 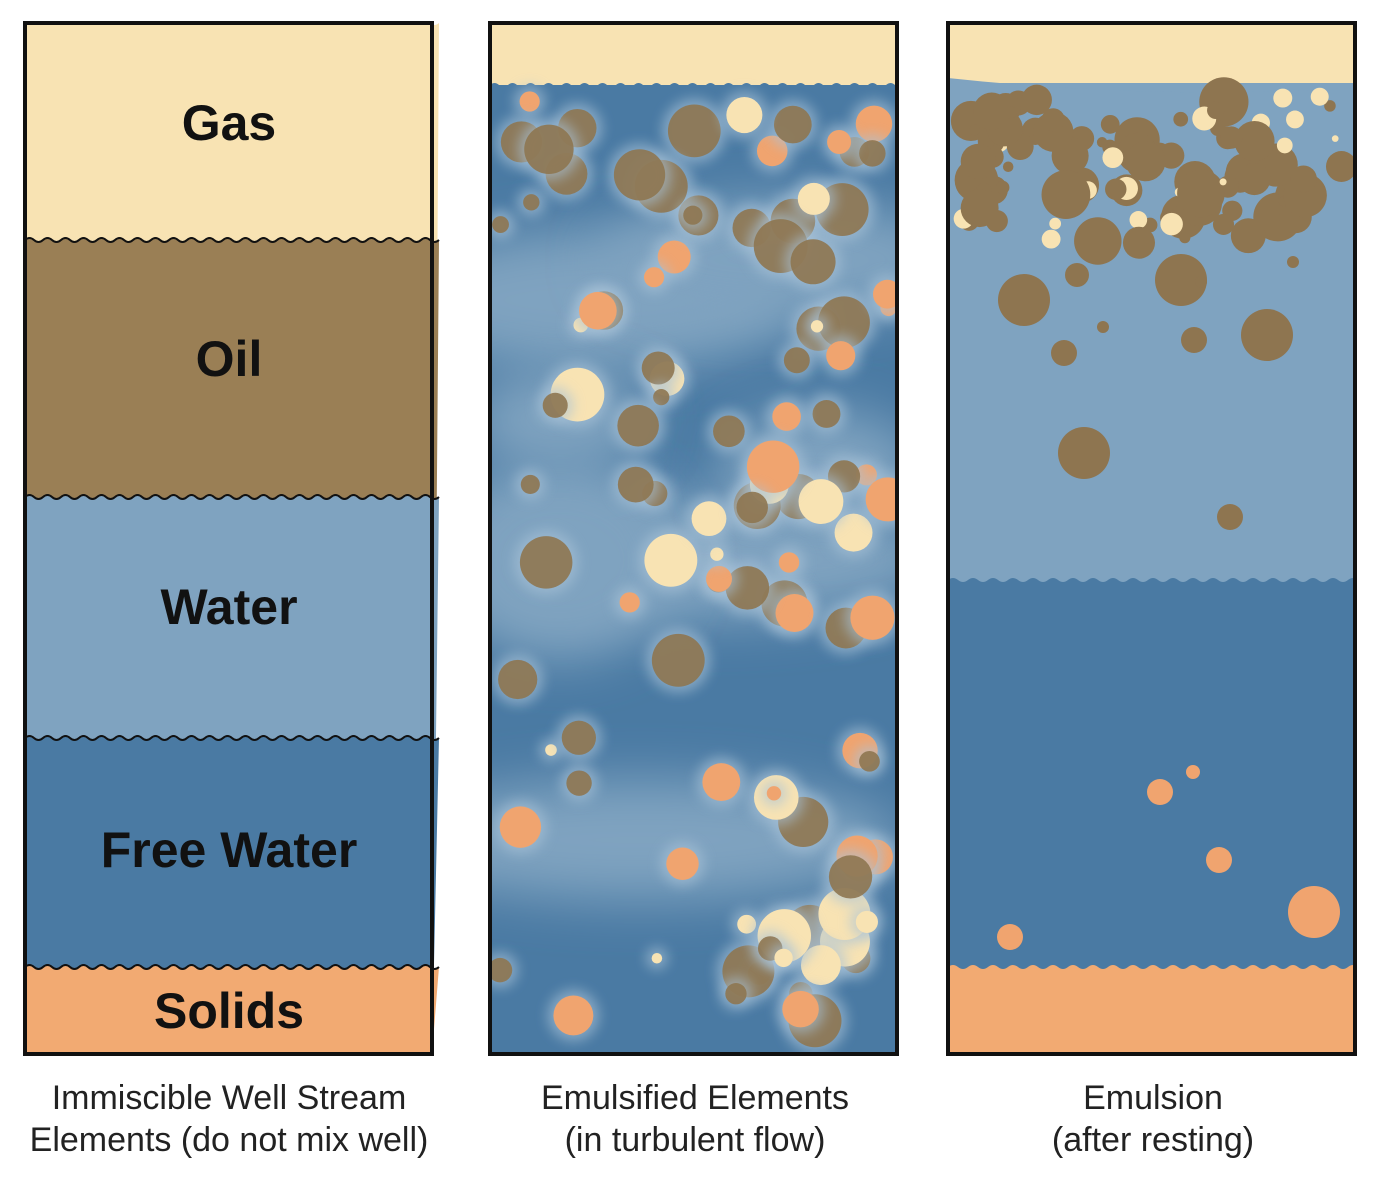 What do you see at coordinates (229, 123) in the screenshot?
I see `layer-label: Gas` at bounding box center [229, 123].